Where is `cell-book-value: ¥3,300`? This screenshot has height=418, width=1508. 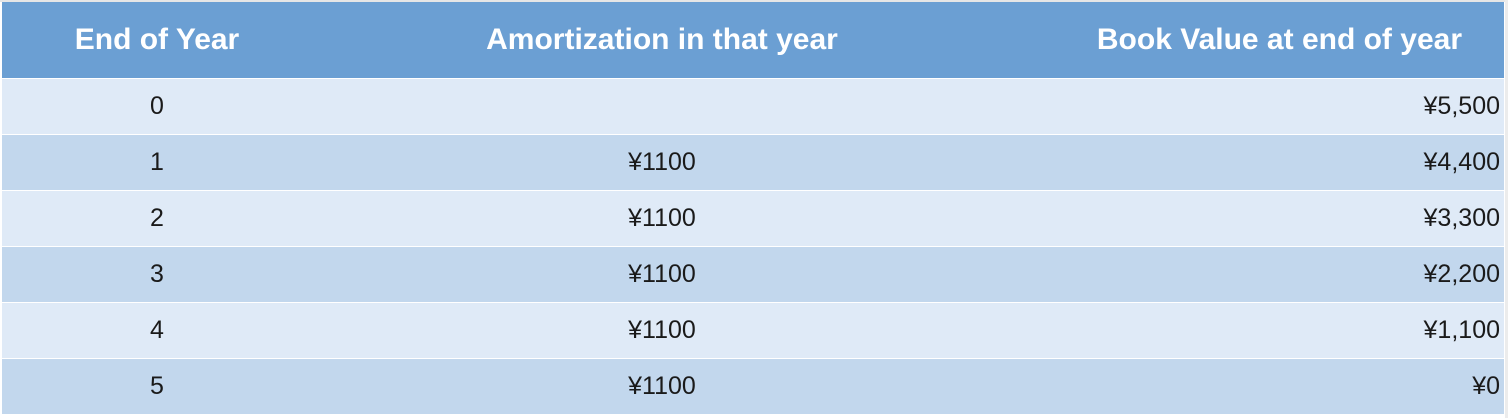 cell-book-value: ¥3,300 is located at coordinates (1461, 218).